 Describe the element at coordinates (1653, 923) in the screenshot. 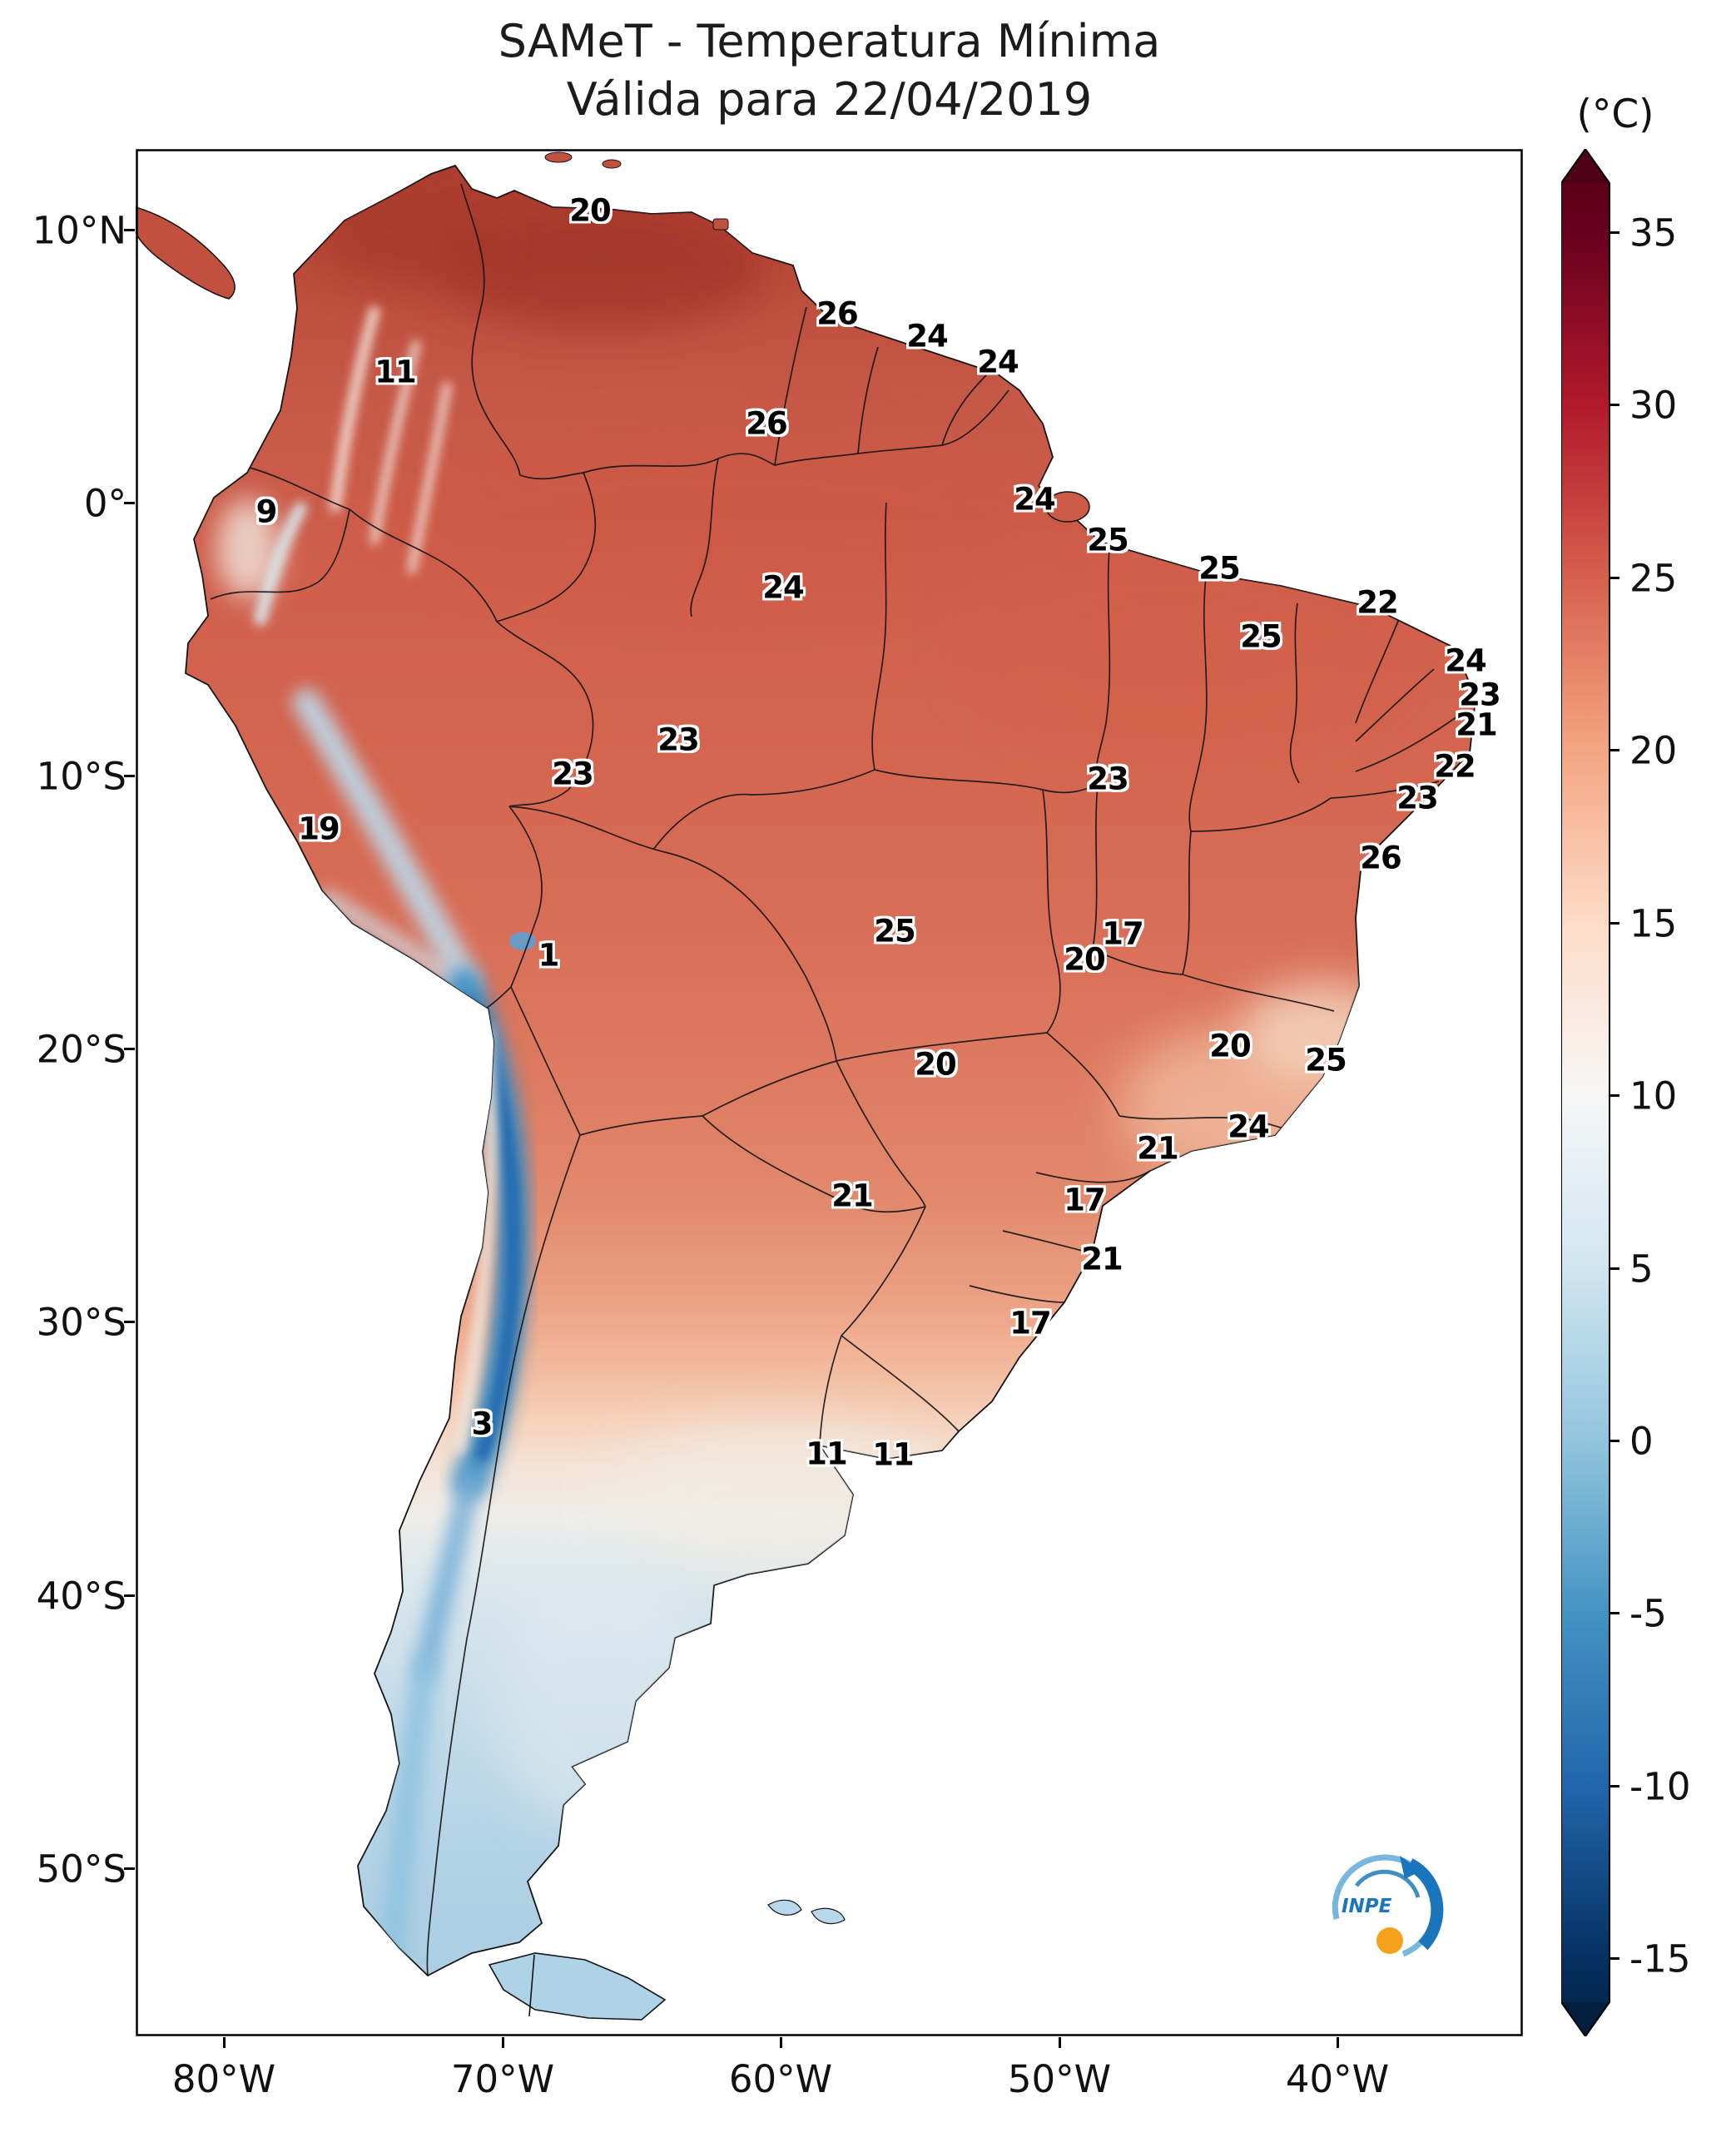

I see `colorbar-tick-label: 15` at that location.